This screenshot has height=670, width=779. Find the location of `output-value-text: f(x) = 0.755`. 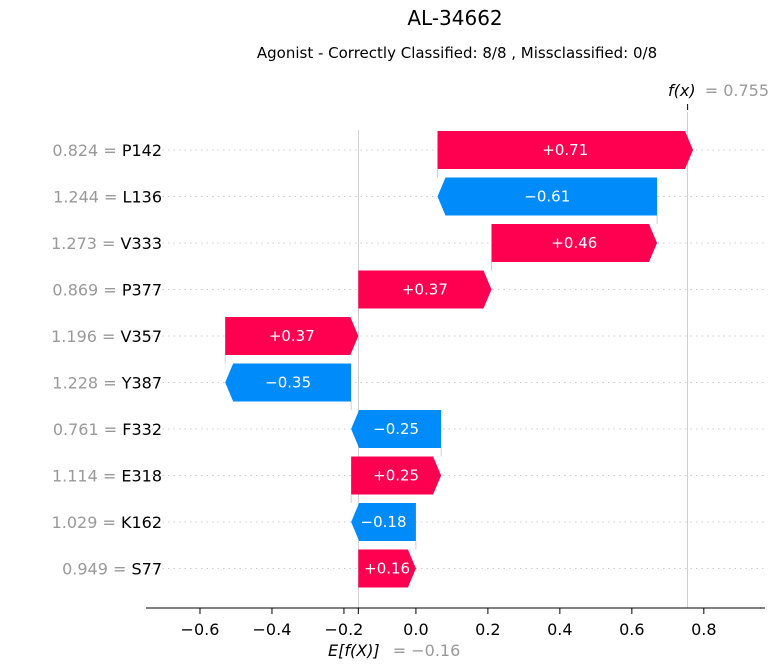

output-value-text: f(x) = 0.755 is located at coordinates (718, 90).